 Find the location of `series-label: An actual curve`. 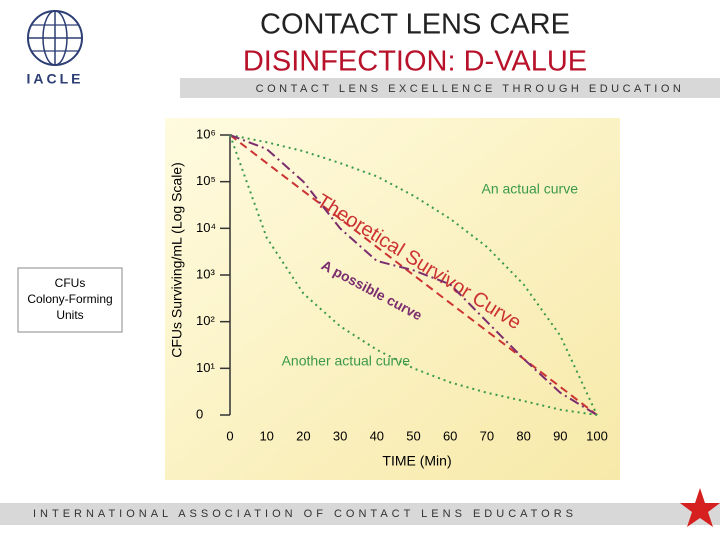

series-label: An actual curve is located at coordinates (530, 189).